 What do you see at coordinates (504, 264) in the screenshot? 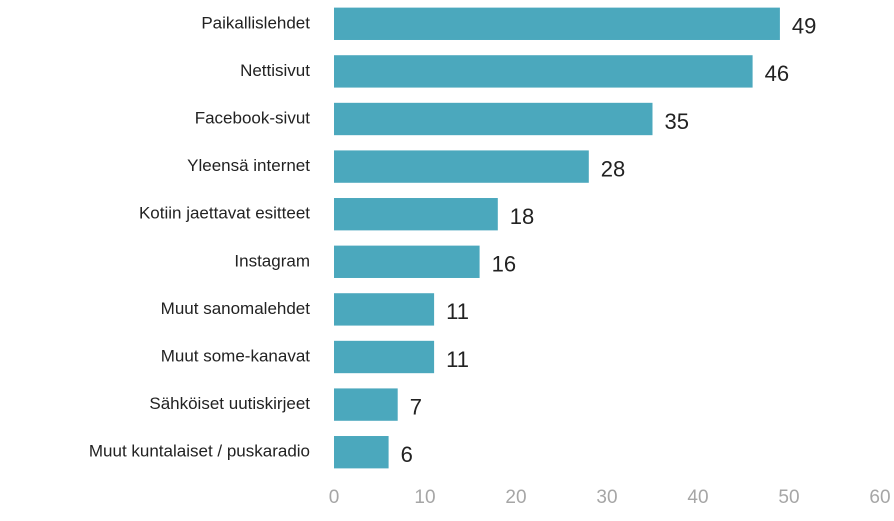
I see `value-label: 16` at bounding box center [504, 264].